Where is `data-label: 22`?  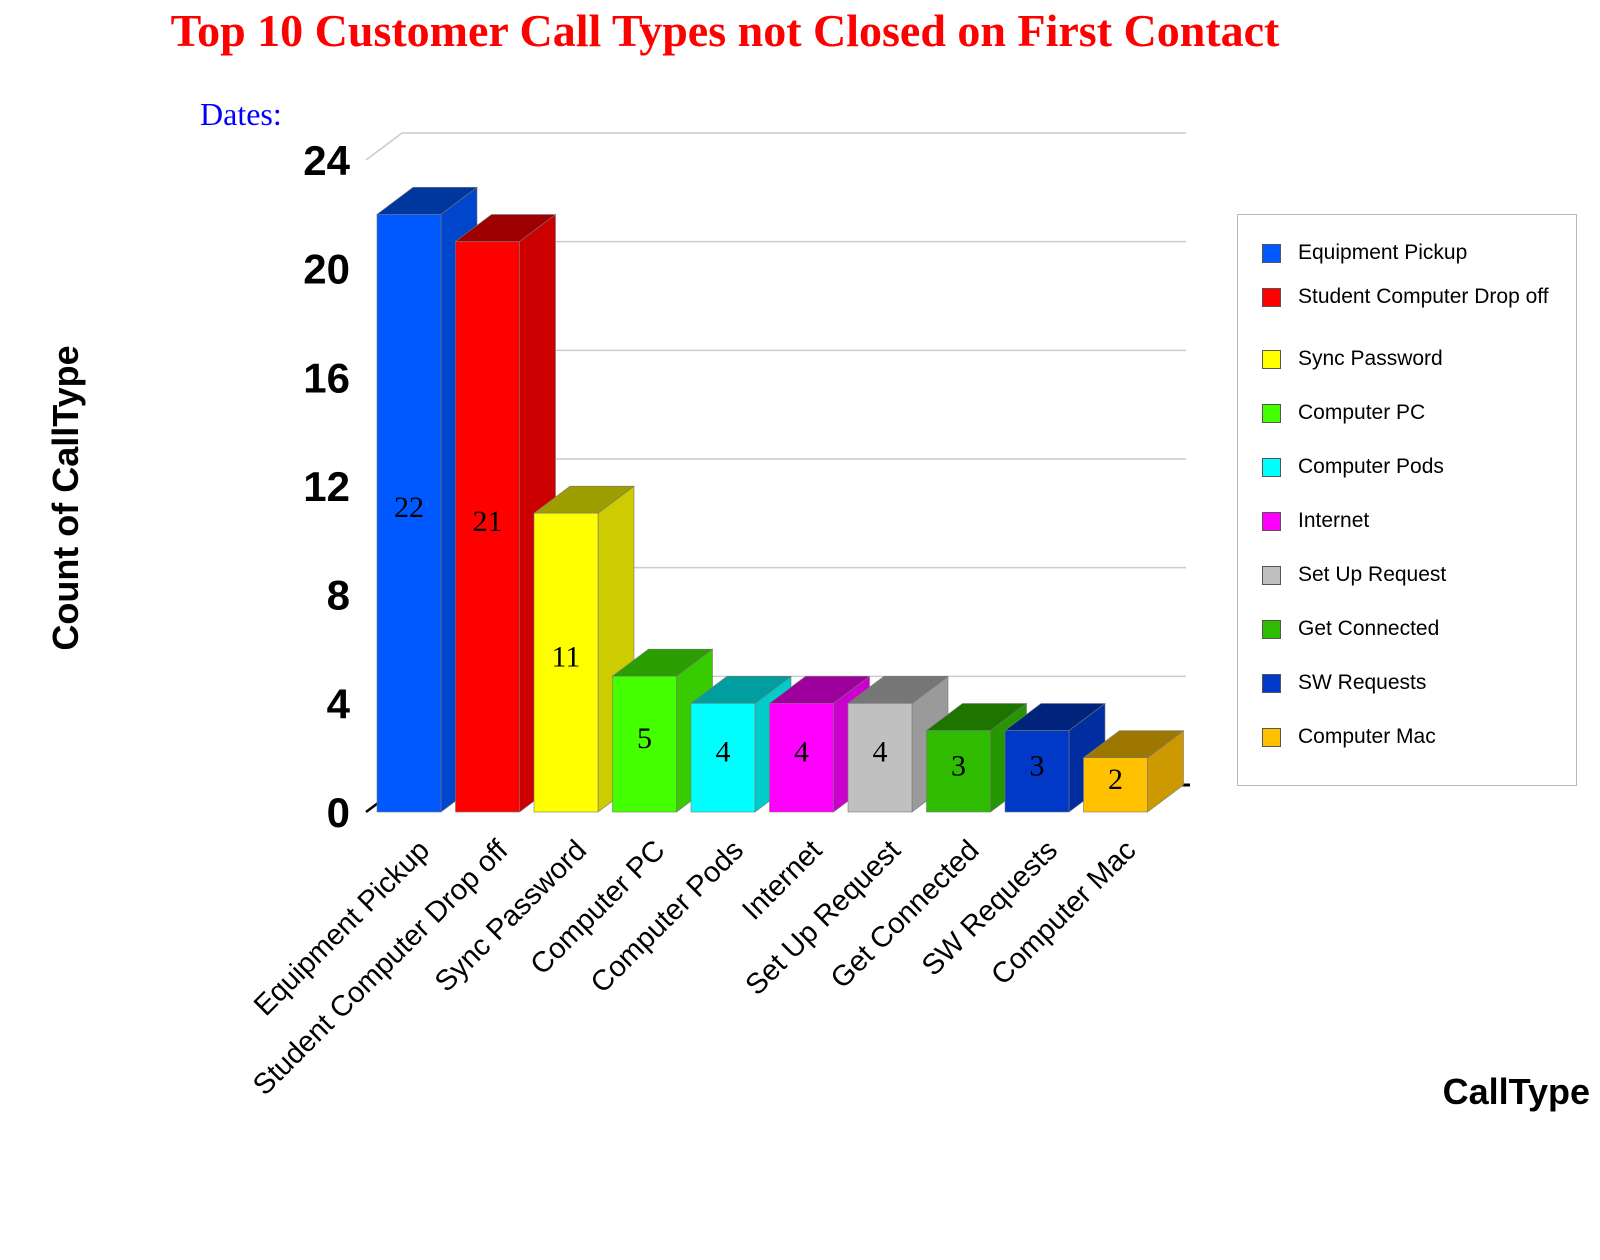
data-label: 22 is located at coordinates (409, 507).